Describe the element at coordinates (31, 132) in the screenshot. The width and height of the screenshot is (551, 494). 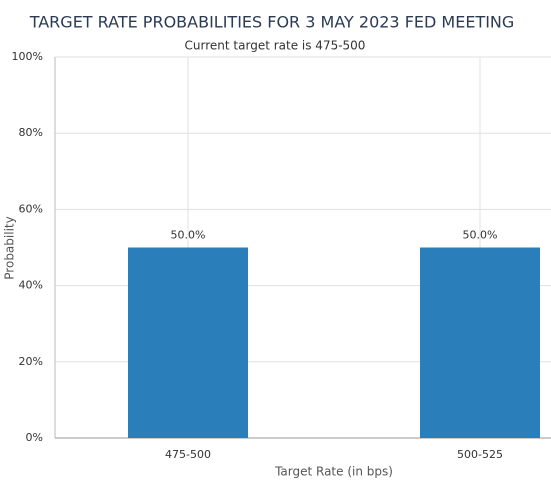
I see `y-tick-label: 80%` at that location.